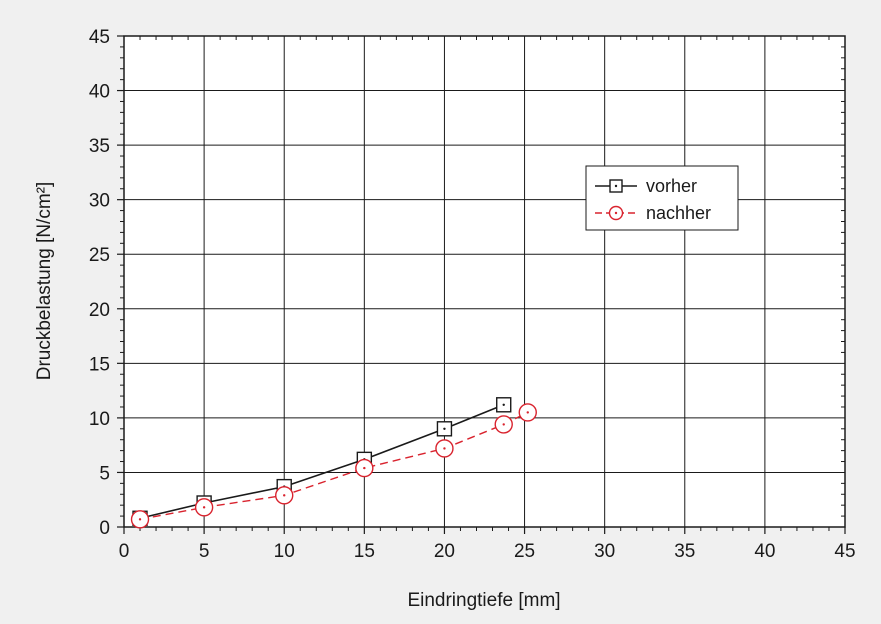 This screenshot has width=881, height=624. Describe the element at coordinates (284, 551) in the screenshot. I see `x-tick-label: 10` at that location.